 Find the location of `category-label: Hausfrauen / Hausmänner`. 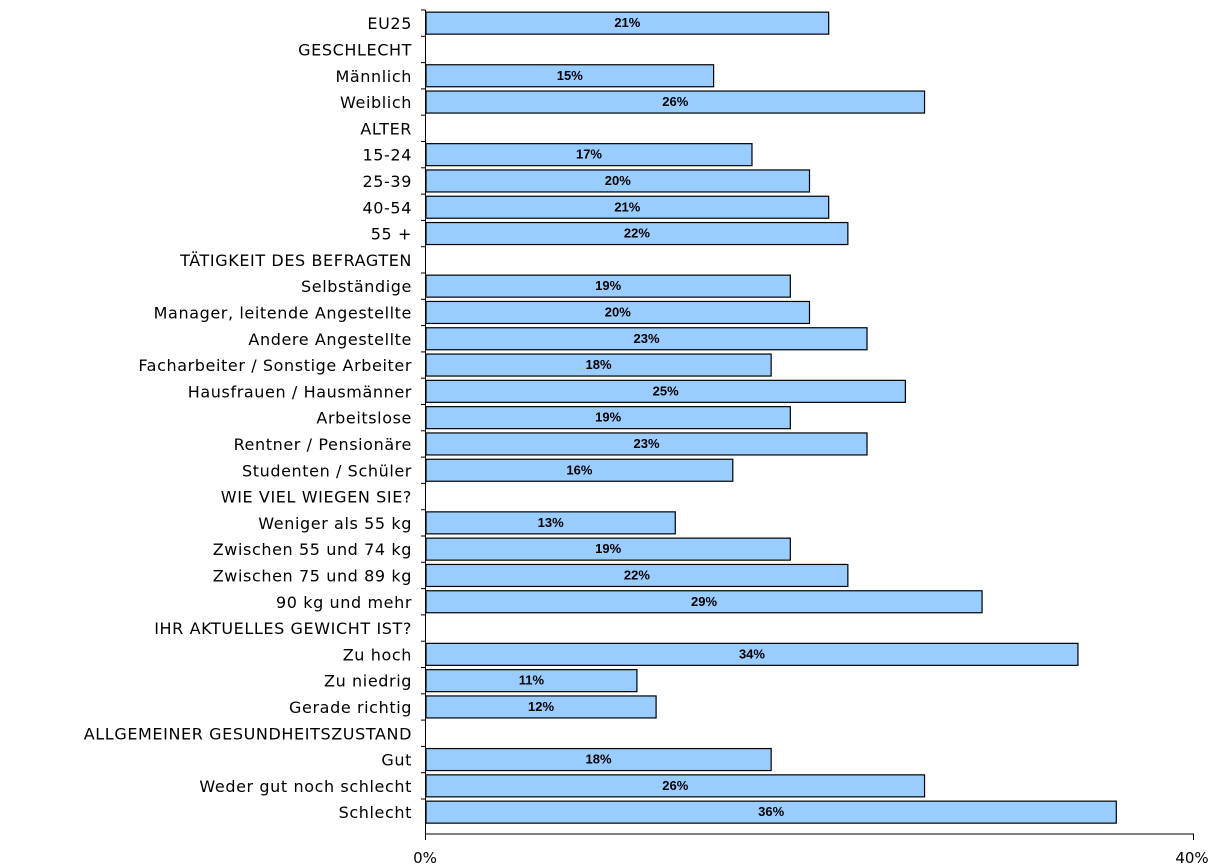

category-label: Hausfrauen / Hausmänner is located at coordinates (300, 391).